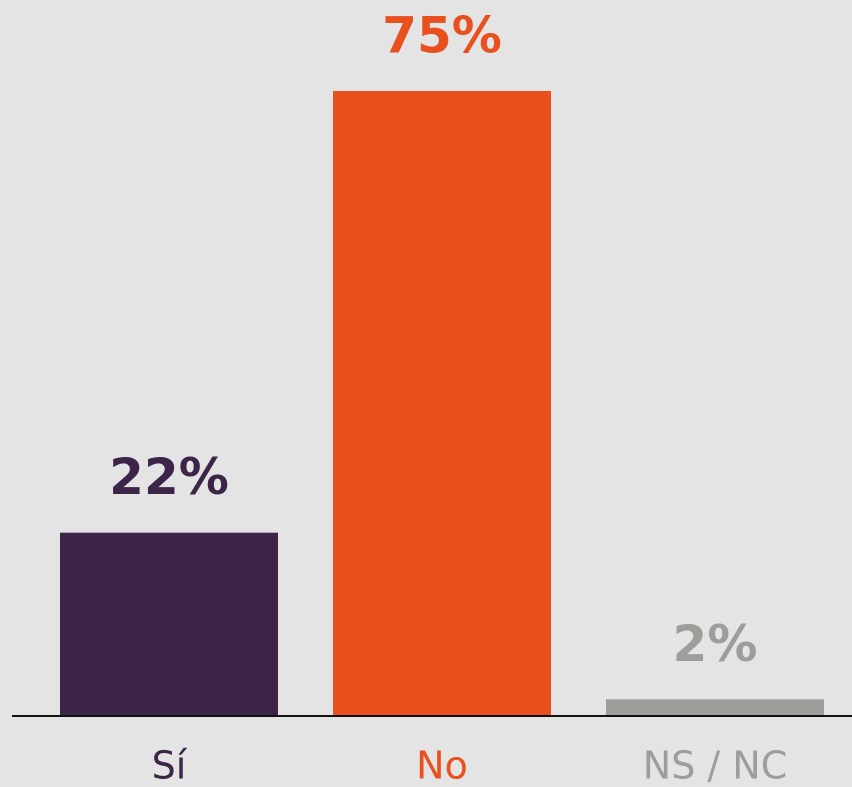 Image resolution: width=852 pixels, height=787 pixels. I want to click on value-label: 22%, so click(169, 477).